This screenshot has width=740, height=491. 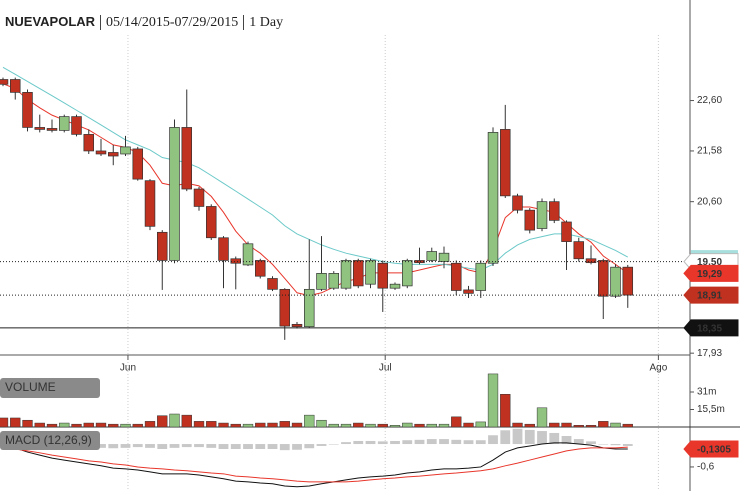 I want to click on panel-label-box, so click(x=50, y=388).